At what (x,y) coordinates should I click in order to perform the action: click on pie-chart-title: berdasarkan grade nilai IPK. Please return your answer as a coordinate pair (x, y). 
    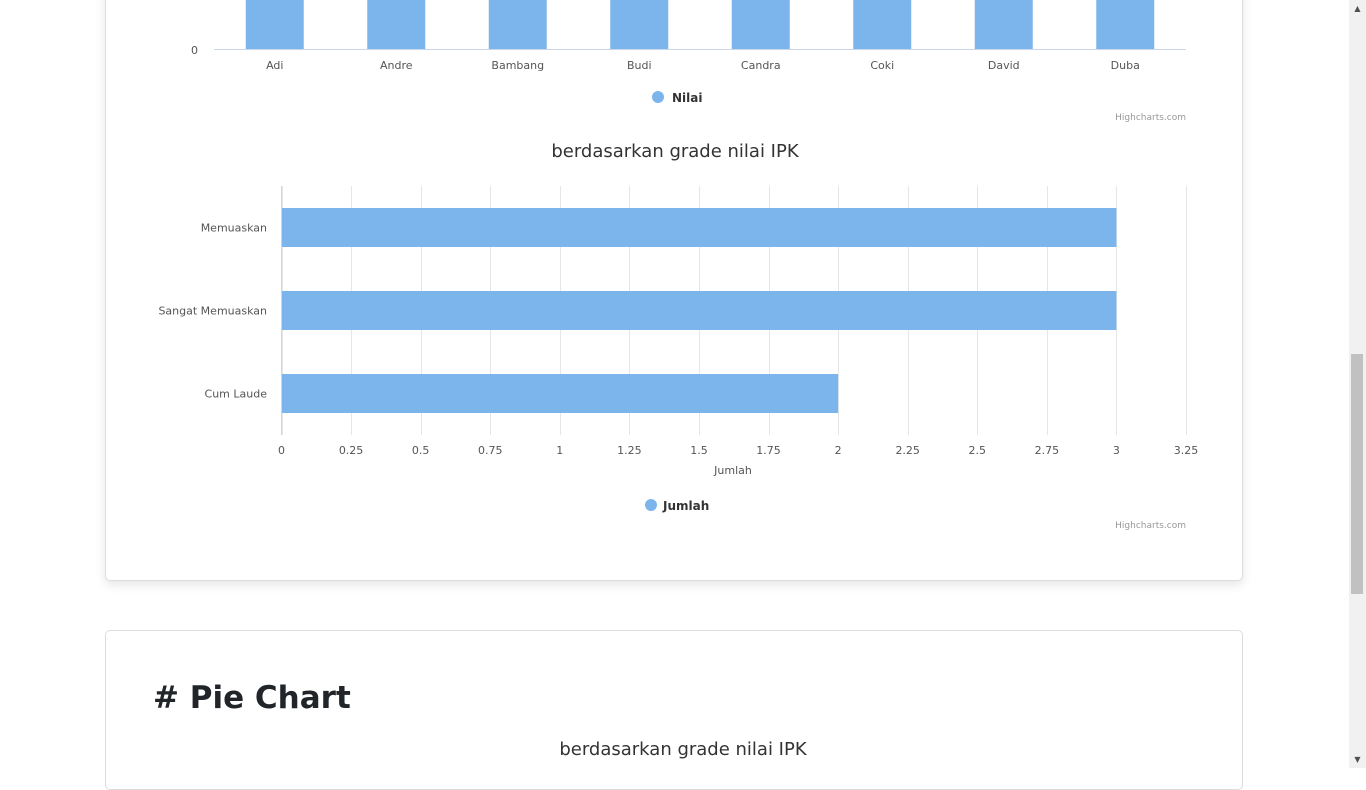
    Looking at the image, I should click on (683, 749).